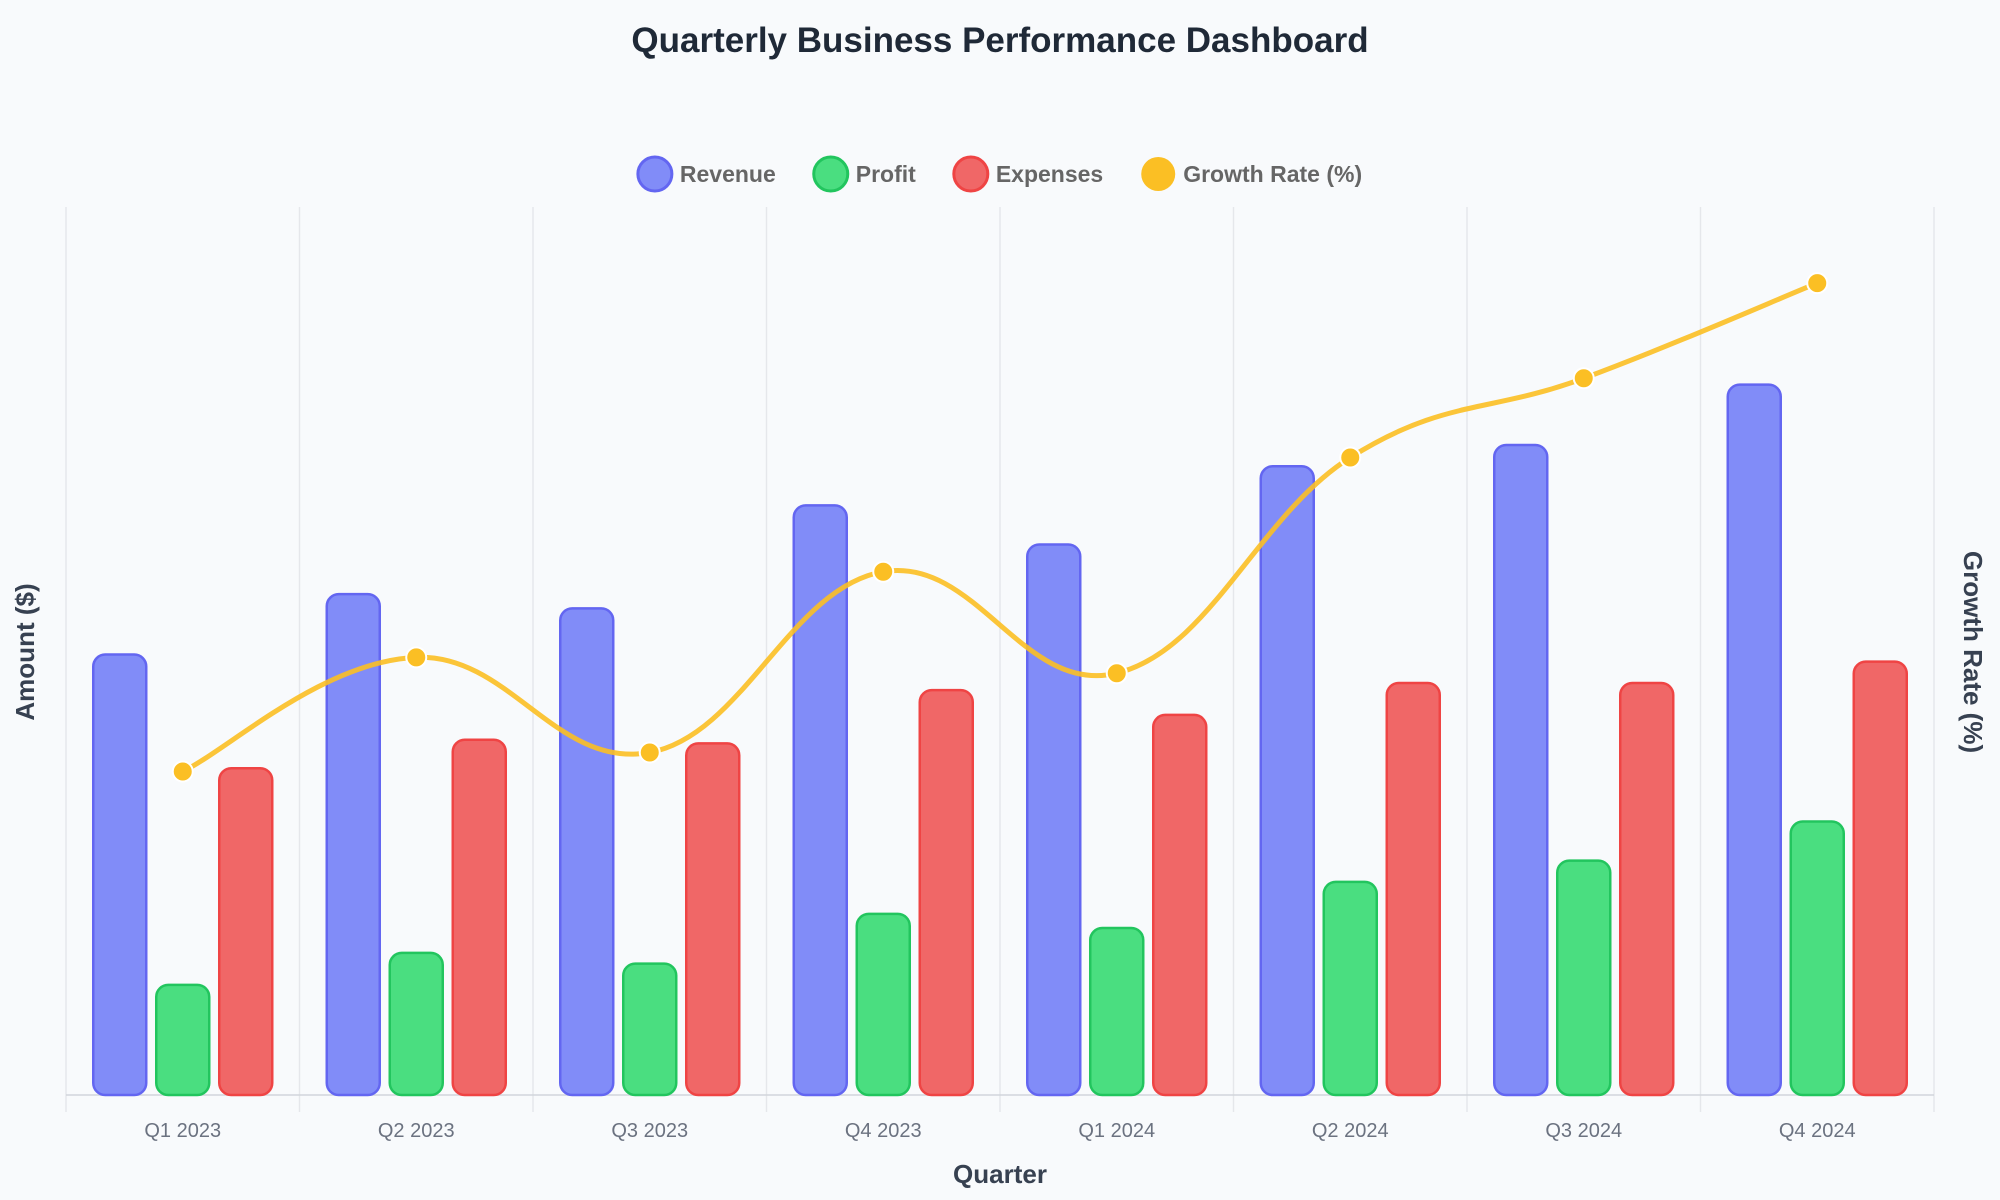 This screenshot has width=2000, height=1200. Describe the element at coordinates (999, 40) in the screenshot. I see `chart-title: Quarterly Business Performance Dashboard` at that location.